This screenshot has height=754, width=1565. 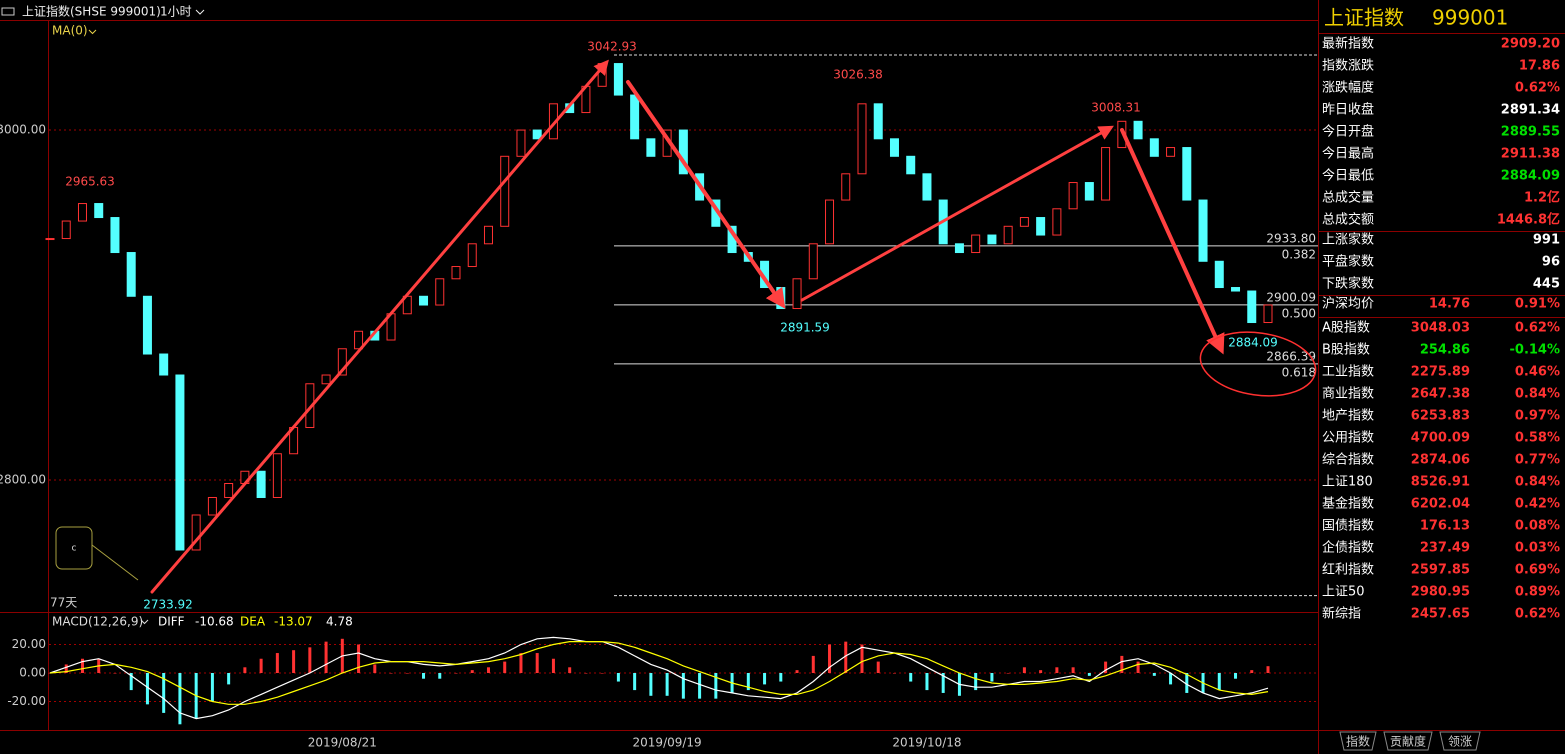 What do you see at coordinates (29, 644) in the screenshot?
I see `macd-tick-label: 20.00` at bounding box center [29, 644].